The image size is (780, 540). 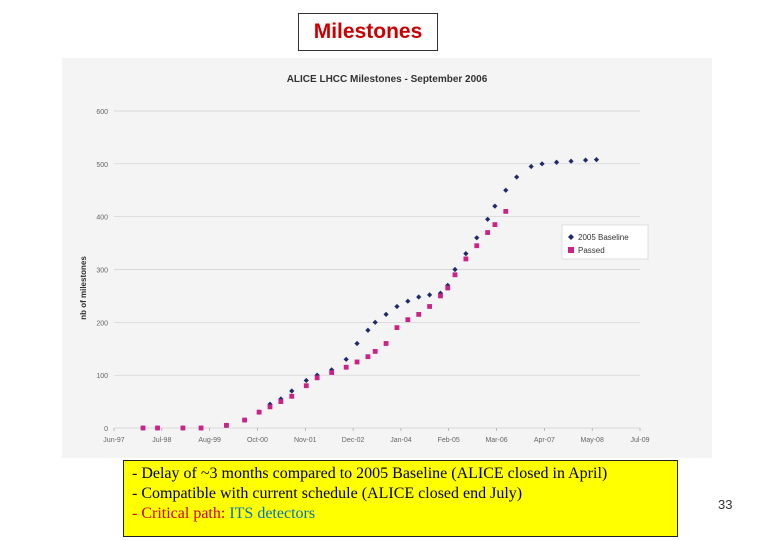 I want to click on y-tick-label: 400, so click(x=102, y=218).